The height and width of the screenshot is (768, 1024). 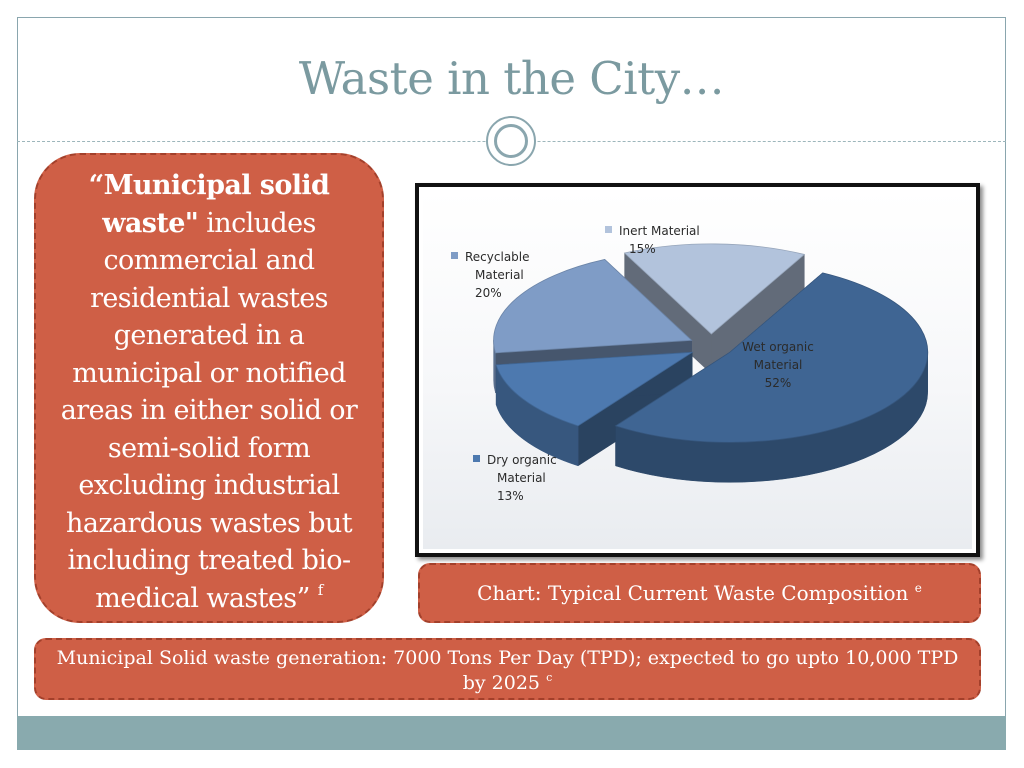 What do you see at coordinates (778, 383) in the screenshot?
I see `pie-label-0-line-2: 52%` at bounding box center [778, 383].